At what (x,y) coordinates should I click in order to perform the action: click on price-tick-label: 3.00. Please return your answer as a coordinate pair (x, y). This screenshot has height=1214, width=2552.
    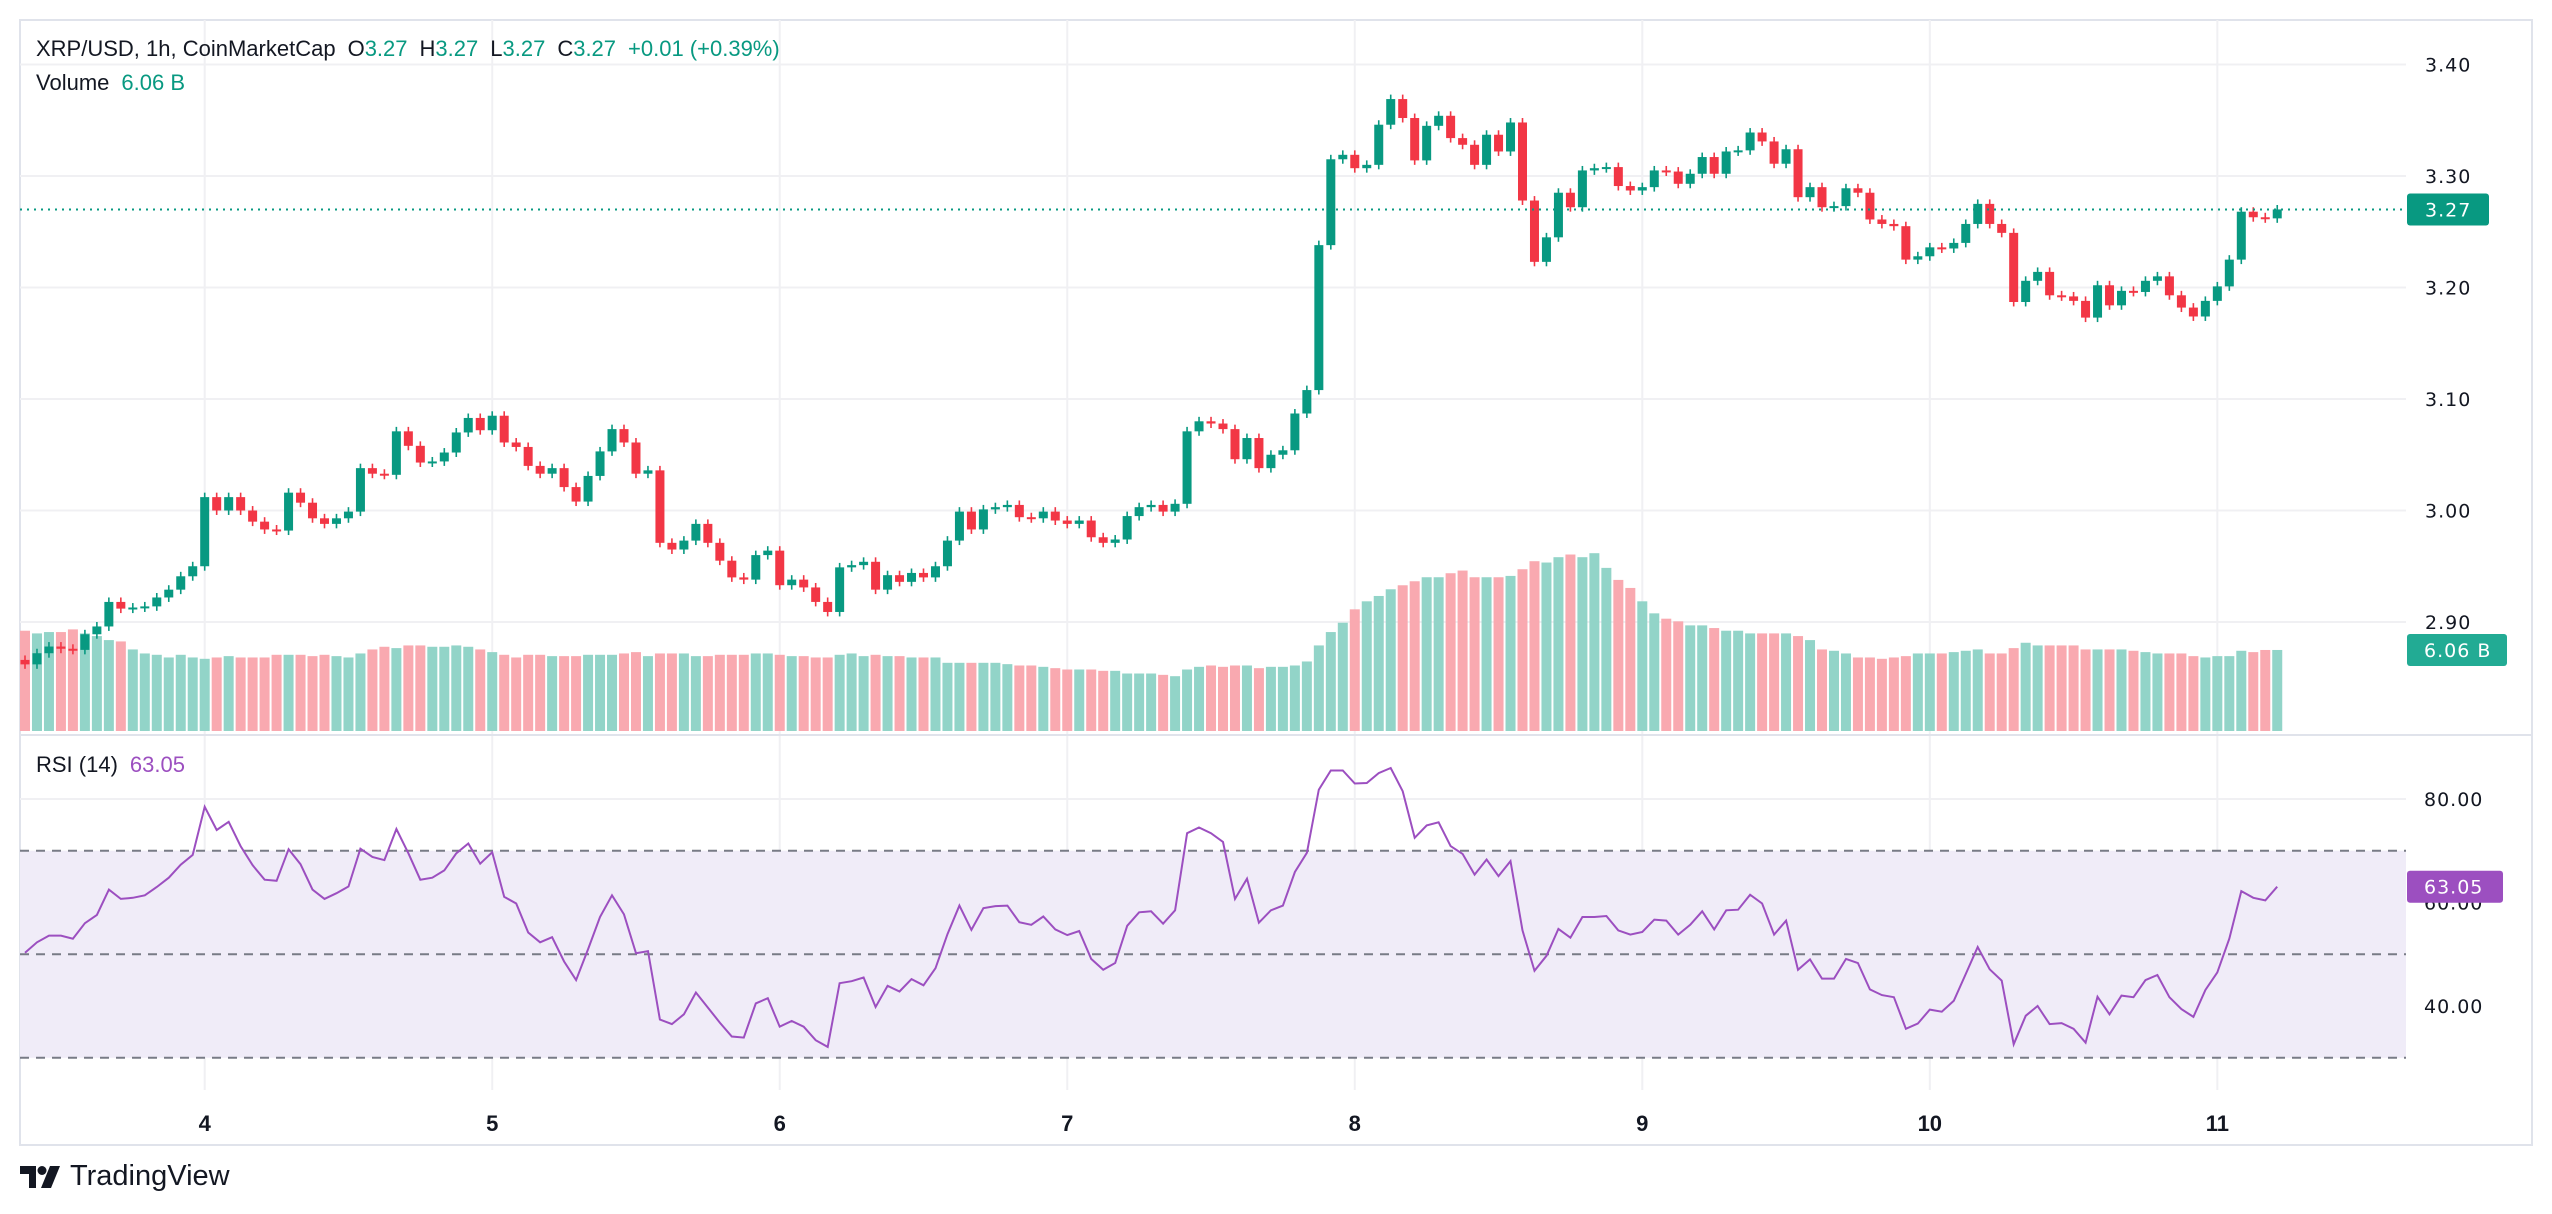
    Looking at the image, I should click on (2448, 512).